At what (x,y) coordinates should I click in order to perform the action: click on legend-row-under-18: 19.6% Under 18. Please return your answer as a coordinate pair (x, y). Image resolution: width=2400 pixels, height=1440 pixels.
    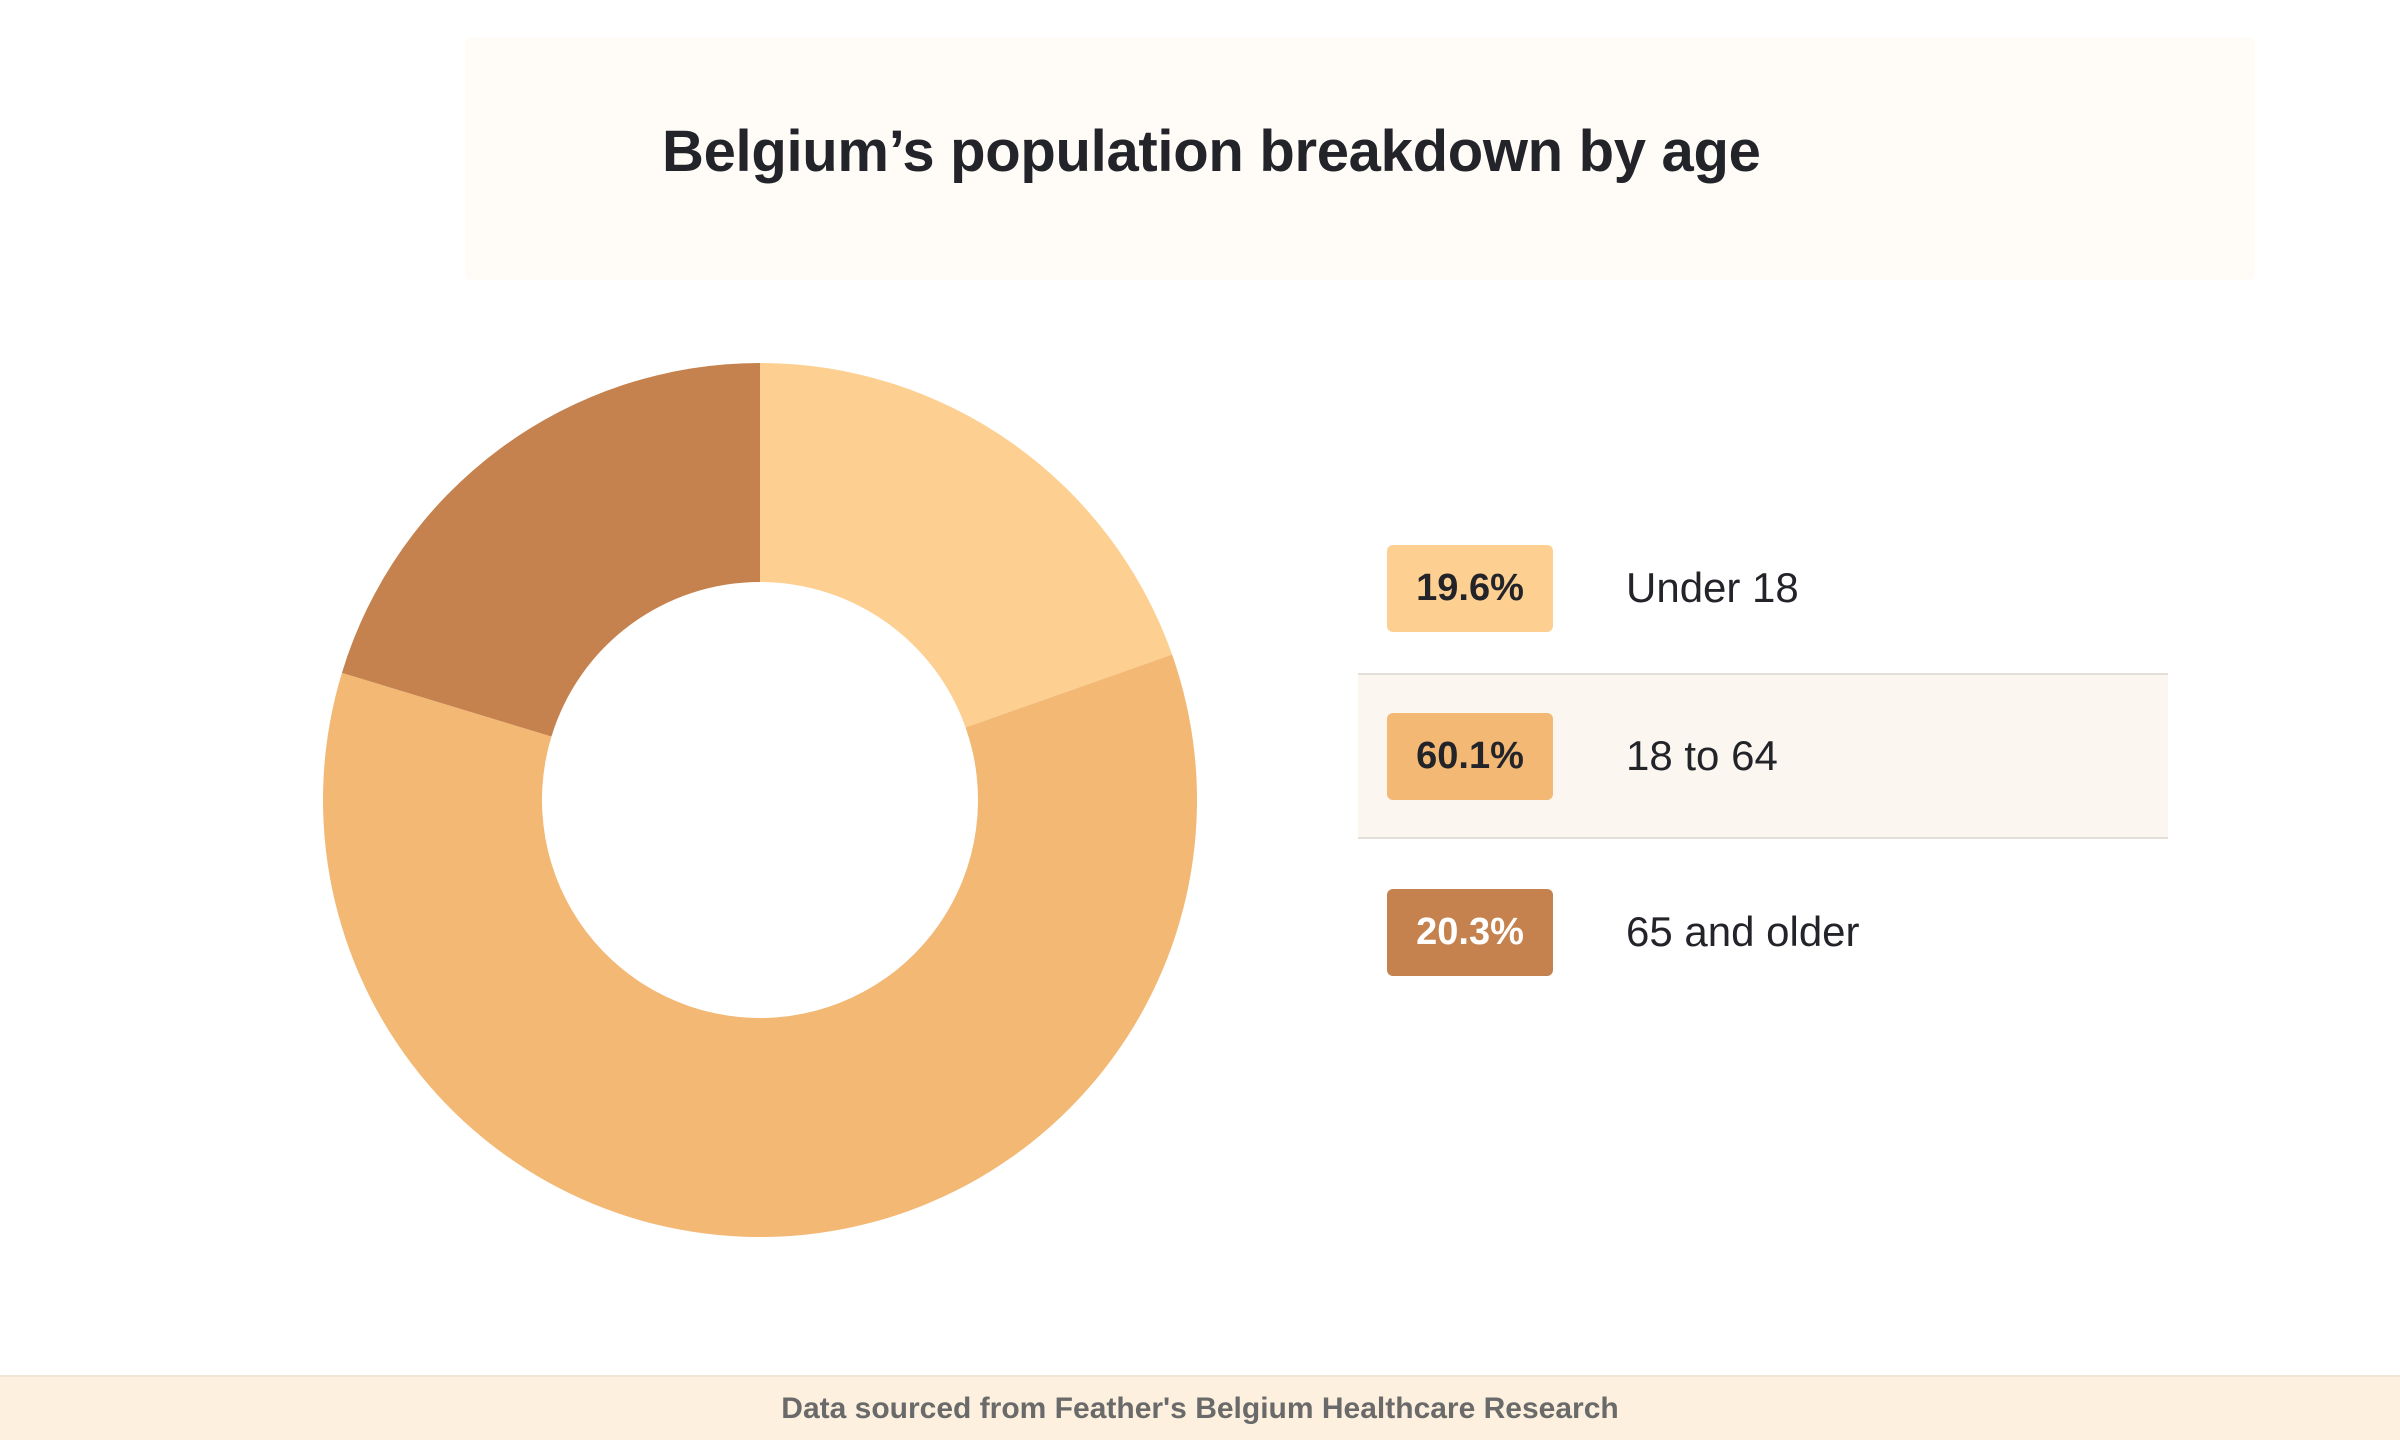
    Looking at the image, I should click on (1763, 588).